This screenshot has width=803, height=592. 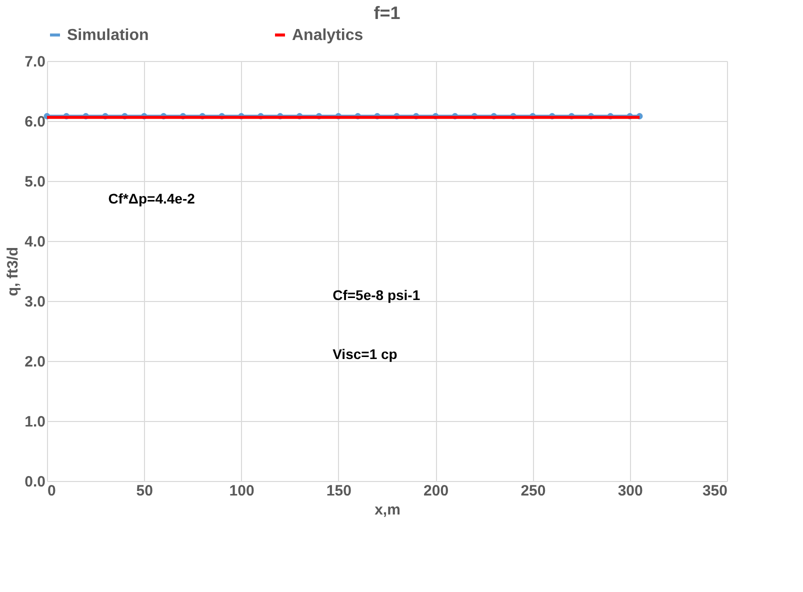 What do you see at coordinates (715, 491) in the screenshot?
I see `x-tick-label: 350` at bounding box center [715, 491].